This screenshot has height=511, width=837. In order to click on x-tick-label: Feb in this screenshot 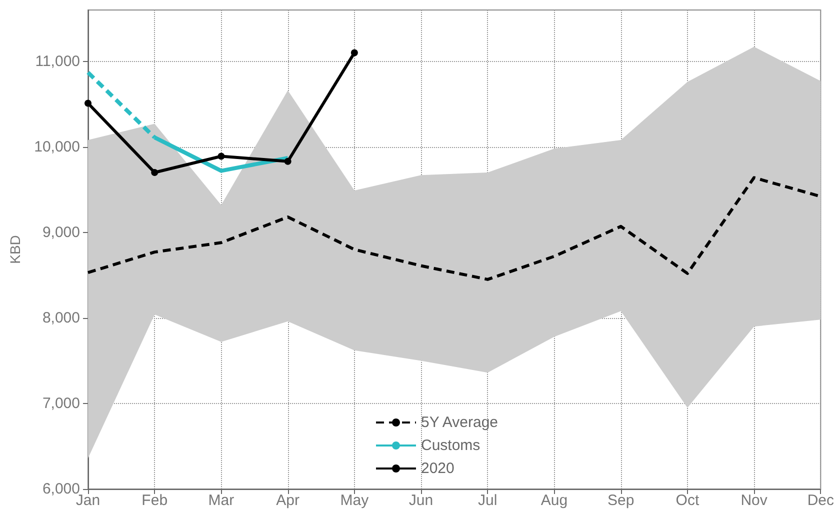, I will do `click(155, 500)`.